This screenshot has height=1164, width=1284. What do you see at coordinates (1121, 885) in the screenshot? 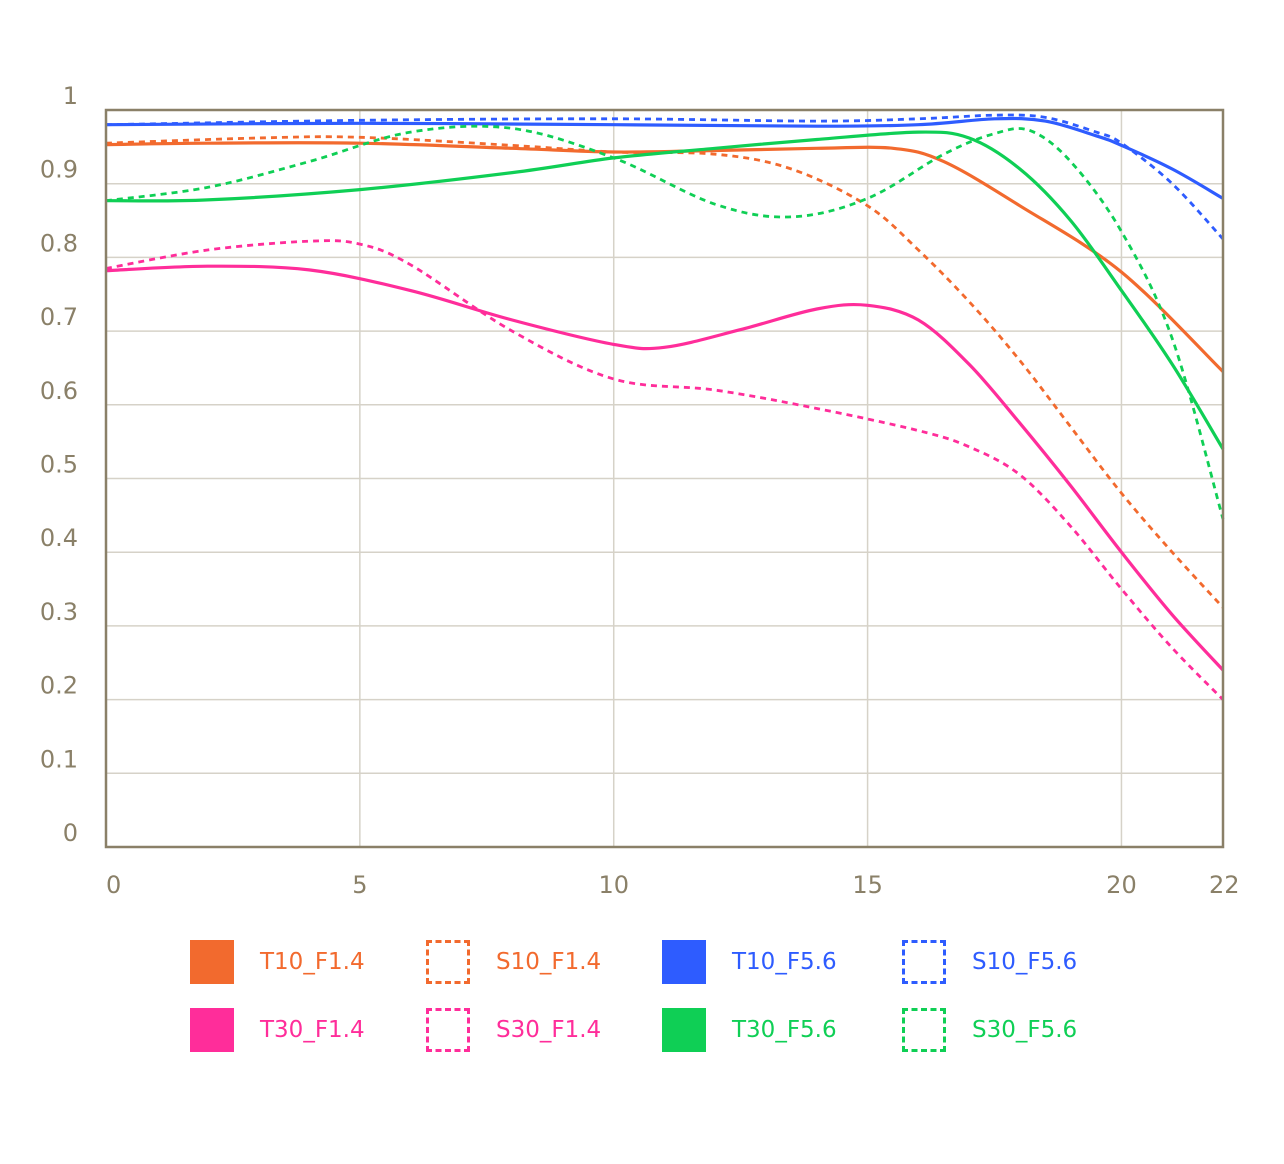
I see `x-tick-label: 20` at bounding box center [1121, 885].